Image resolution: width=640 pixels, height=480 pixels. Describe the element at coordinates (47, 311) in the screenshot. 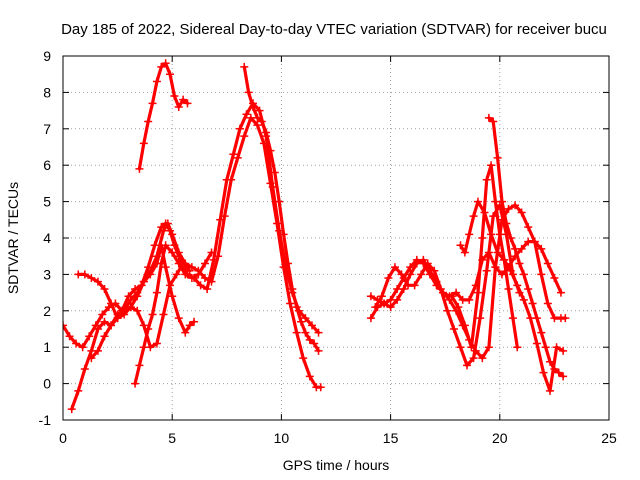

I see `y-tick-label: 2` at that location.